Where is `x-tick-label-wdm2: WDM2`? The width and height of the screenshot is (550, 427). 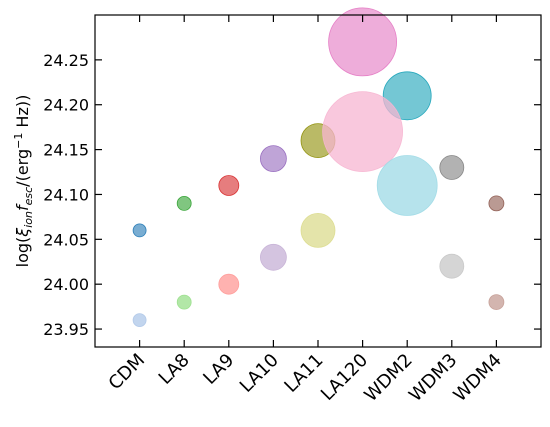
x-tick-label-wdm2: WDM2 is located at coordinates (388, 378).